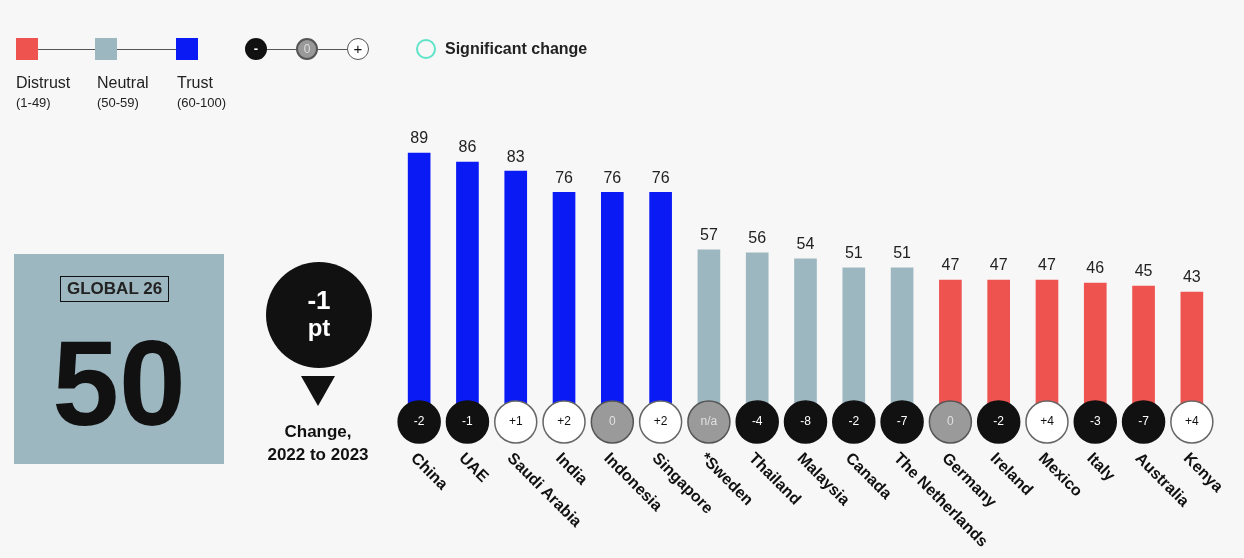 This screenshot has width=1244, height=558. Describe the element at coordinates (319, 328) in the screenshot. I see `text: pt` at that location.